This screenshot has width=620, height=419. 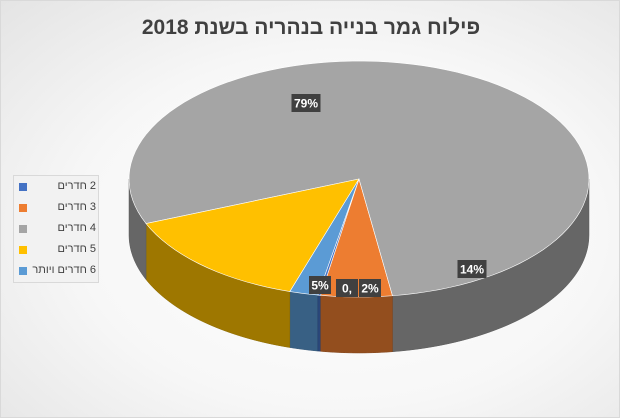 I want to click on legend-label: 6 חדרים ויותר, so click(x=64, y=270).